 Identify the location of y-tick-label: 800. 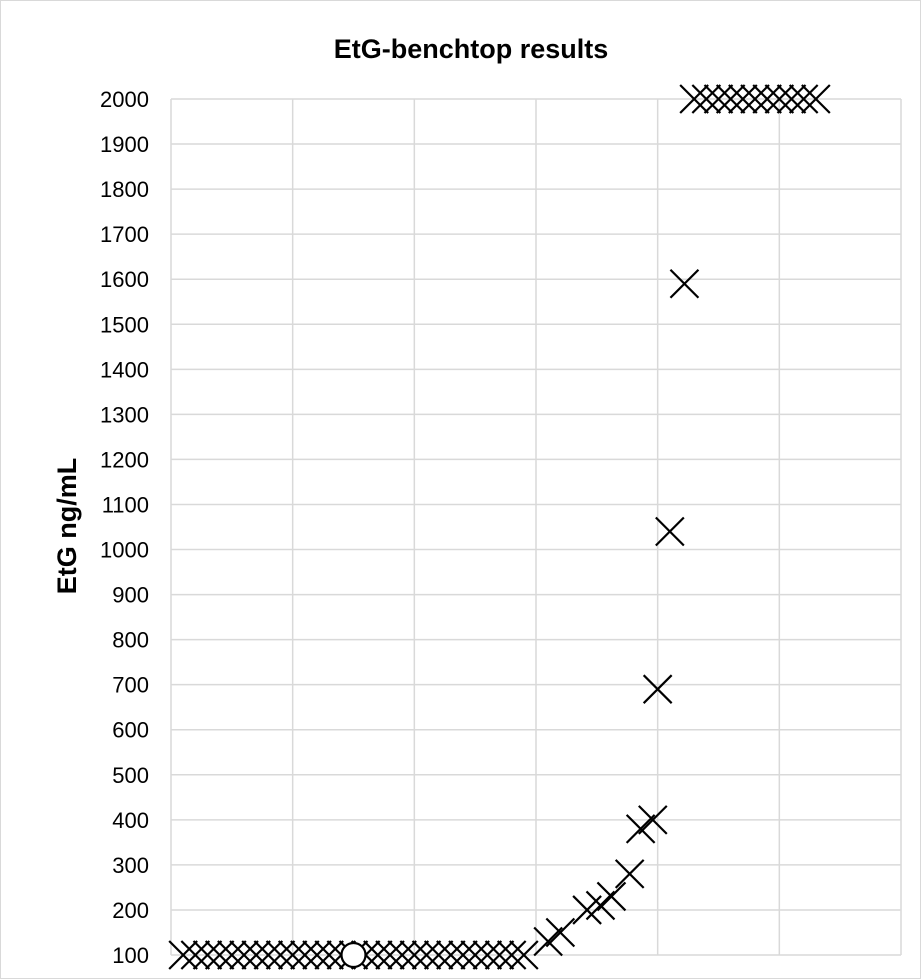
(130, 640).